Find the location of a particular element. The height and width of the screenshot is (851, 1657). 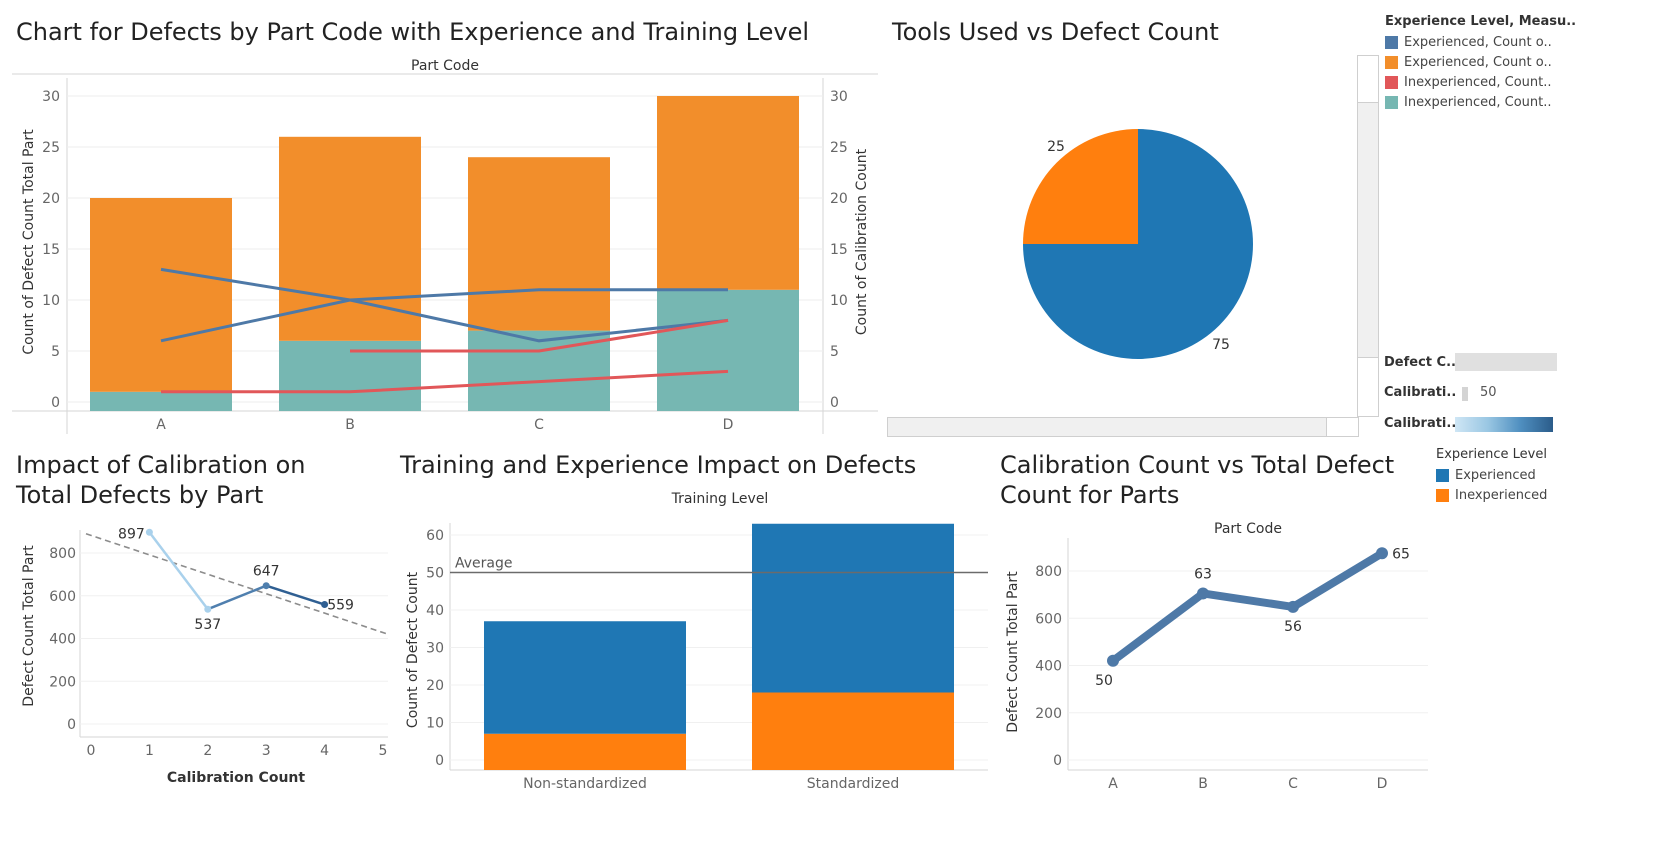

x-tick-label: Standardized is located at coordinates (853, 784).